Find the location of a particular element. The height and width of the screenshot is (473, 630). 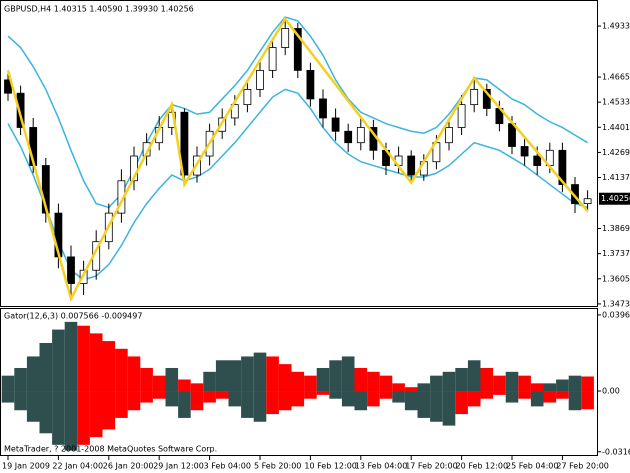

x-tick-label: 27 Feb 20:00 is located at coordinates (582, 466).